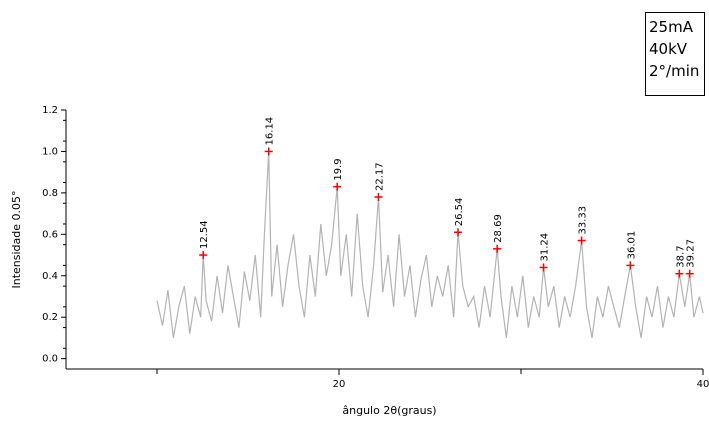 This screenshot has width=709, height=425. I want to click on peak-label: 38.7, so click(680, 256).